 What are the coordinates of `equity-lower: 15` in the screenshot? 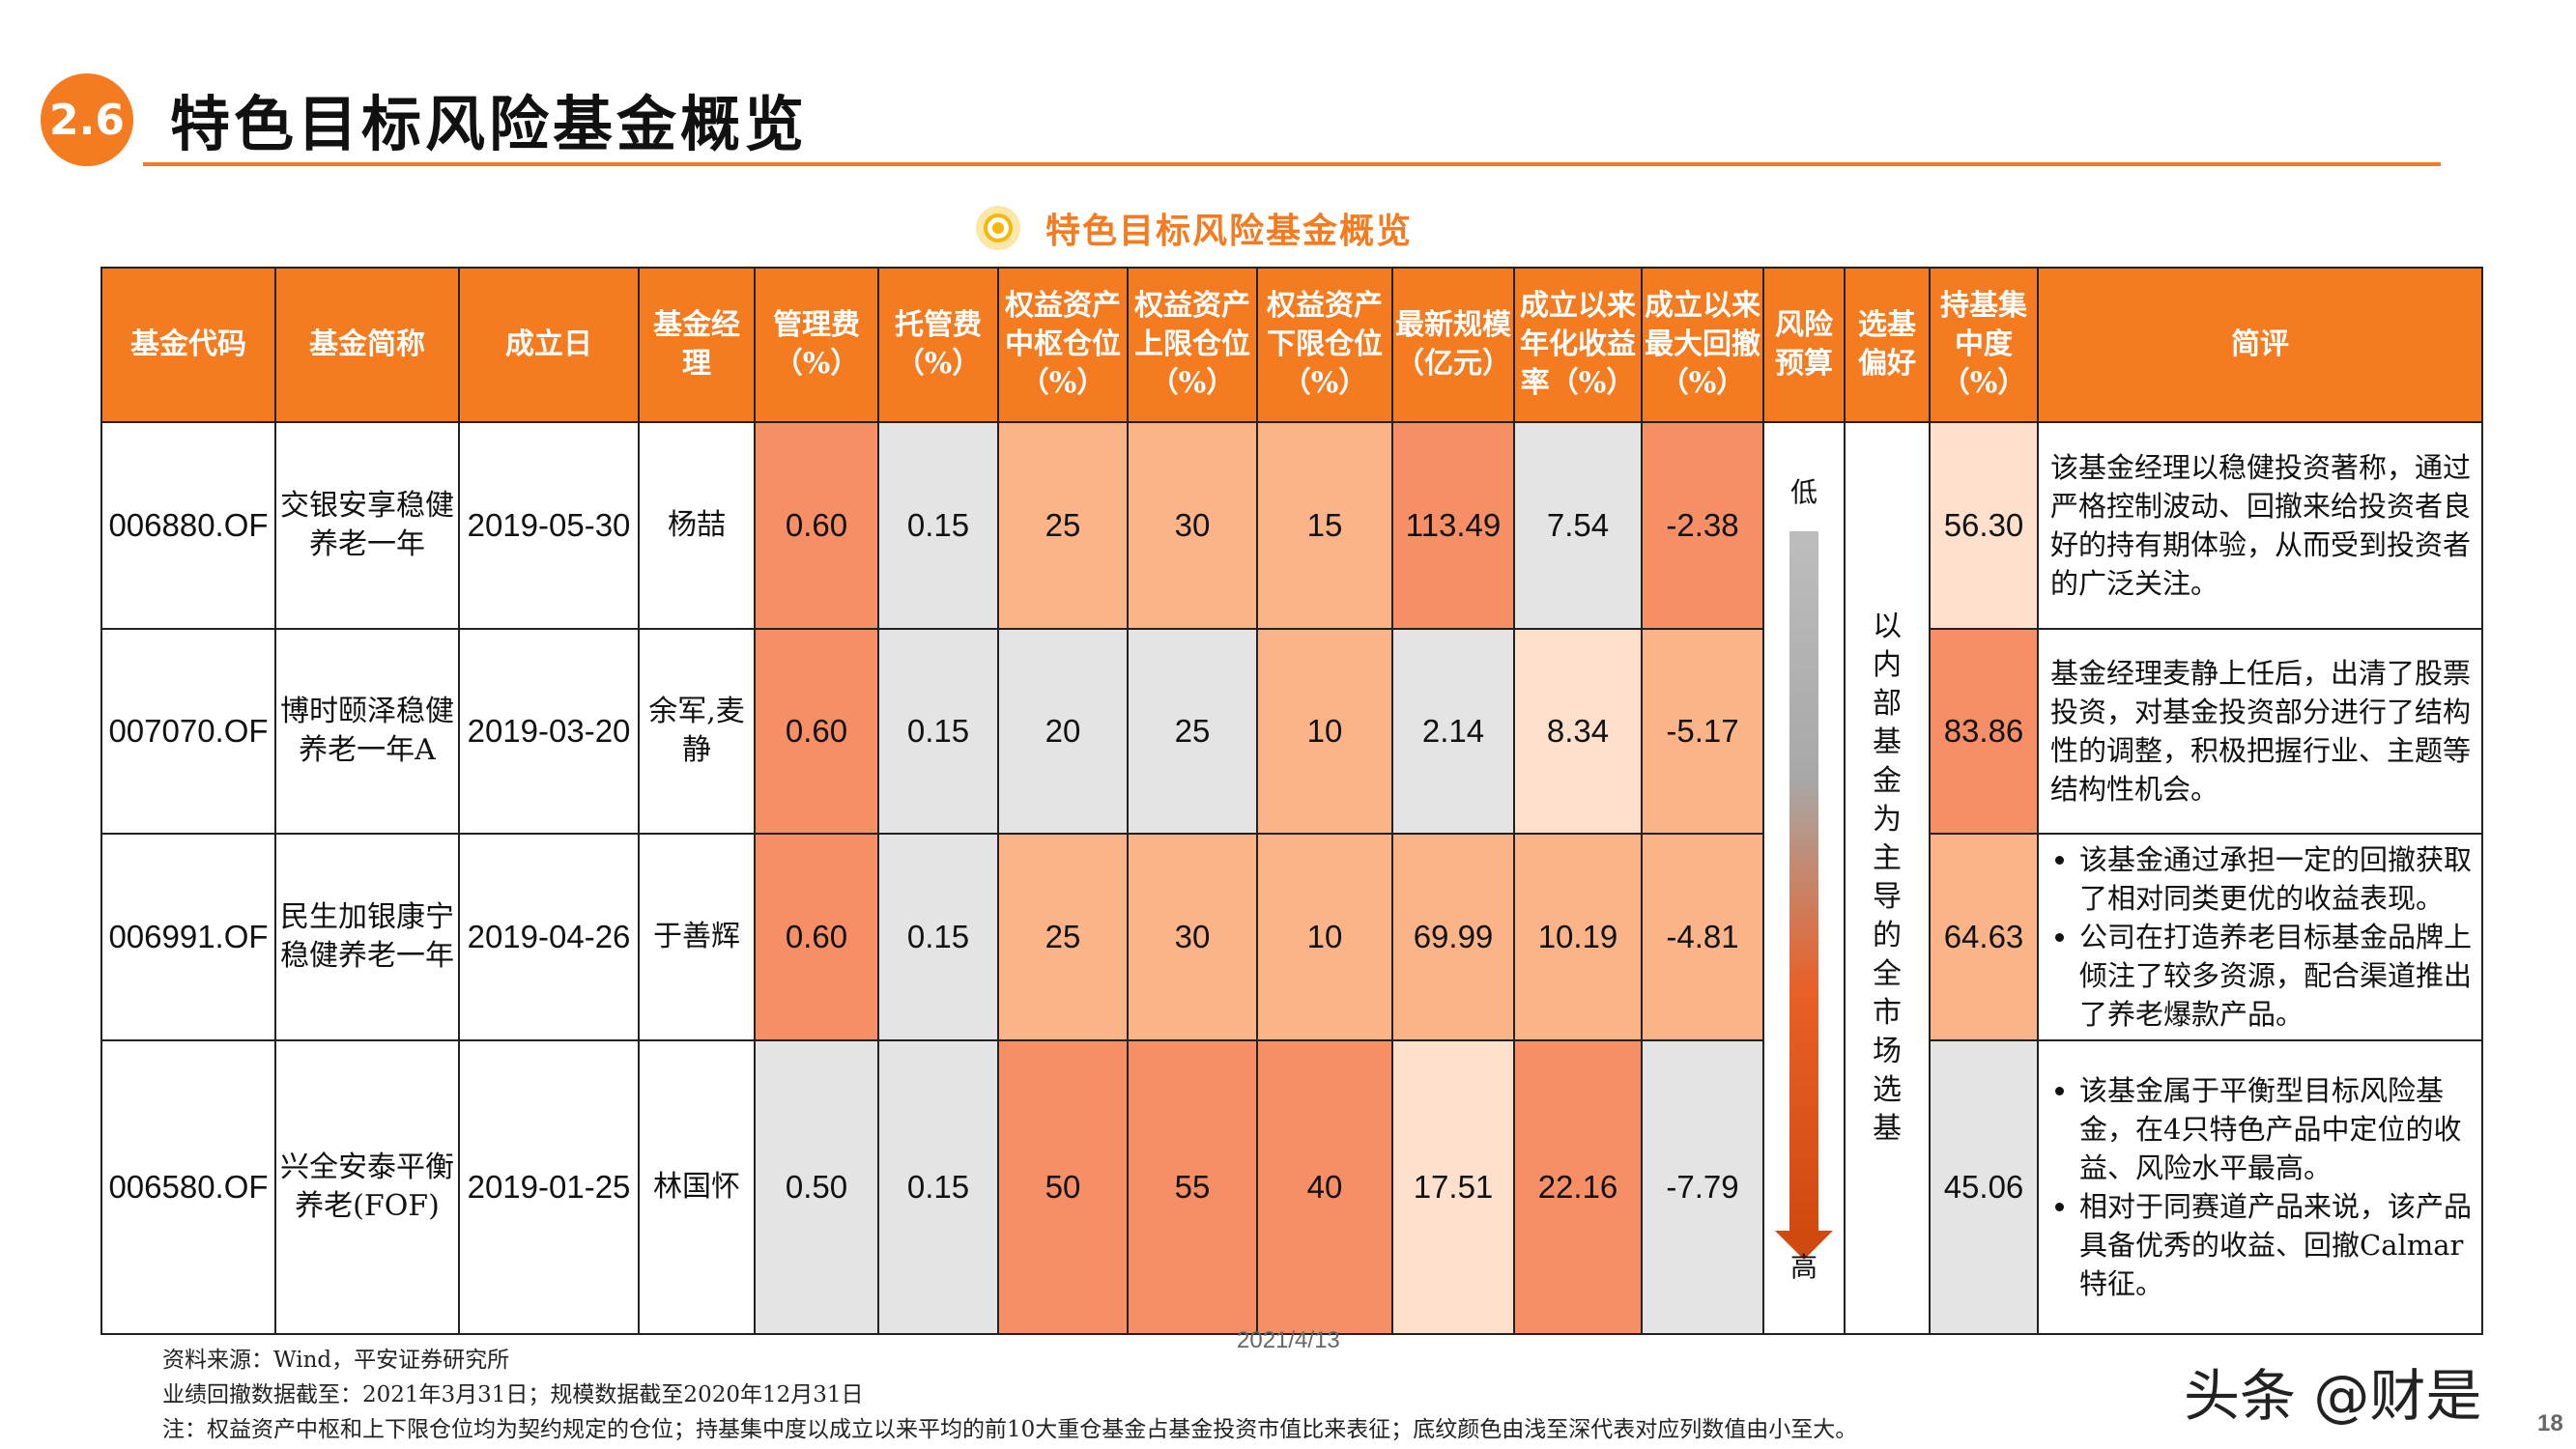 It's located at (1325, 525).